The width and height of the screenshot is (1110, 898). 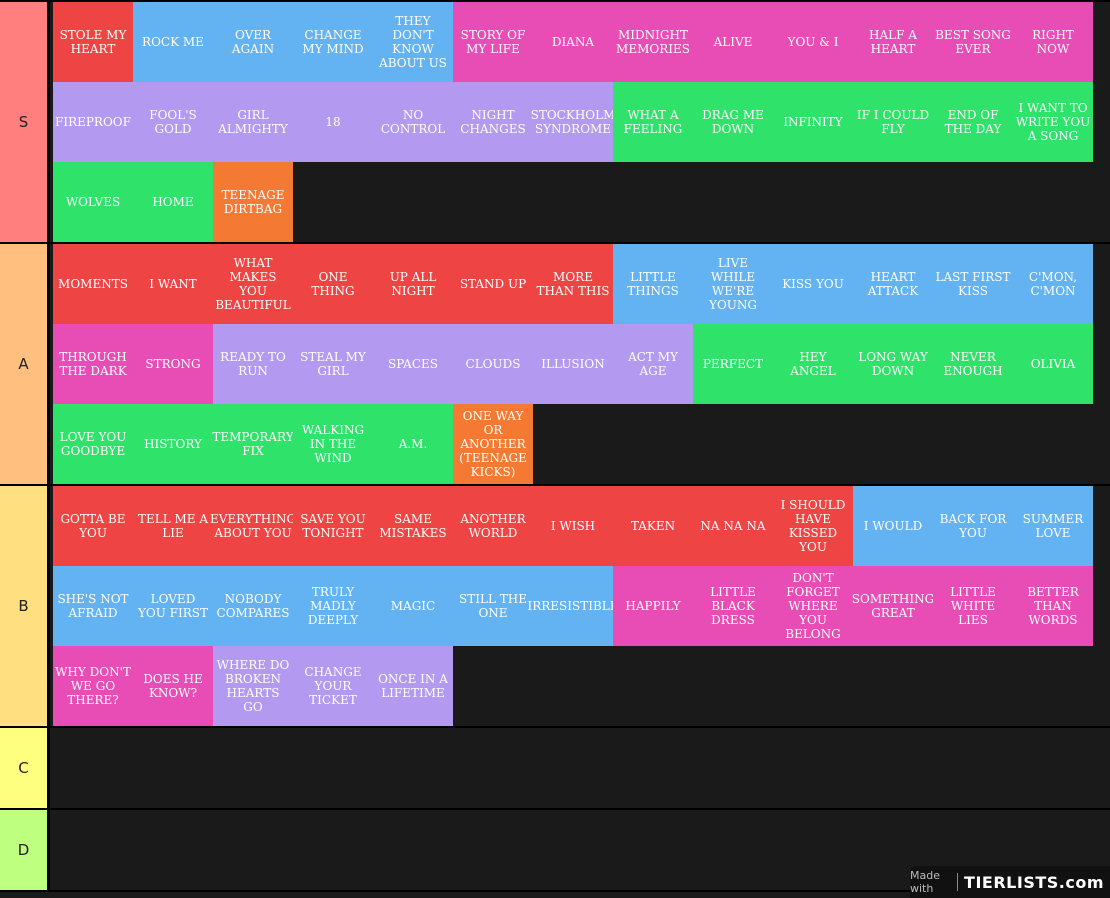 I want to click on tier-item: ONE THING, so click(x=333, y=284).